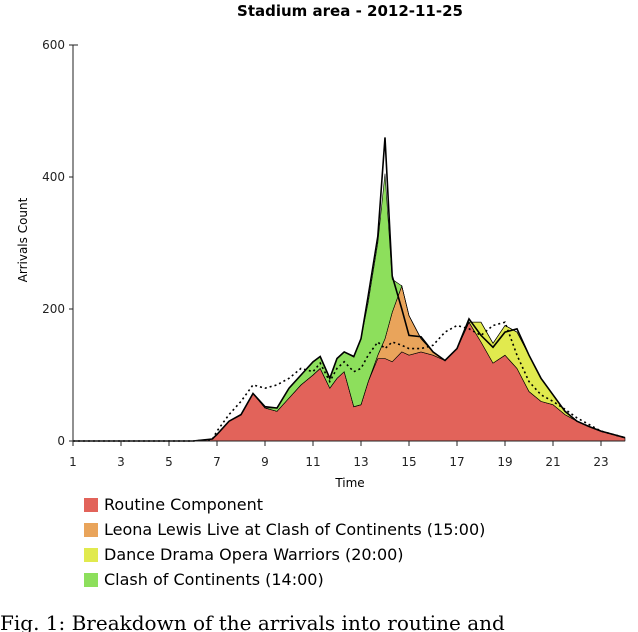  Describe the element at coordinates (350, 11) in the screenshot. I see `chart-title: Stadium area - 2012-11-25` at that location.